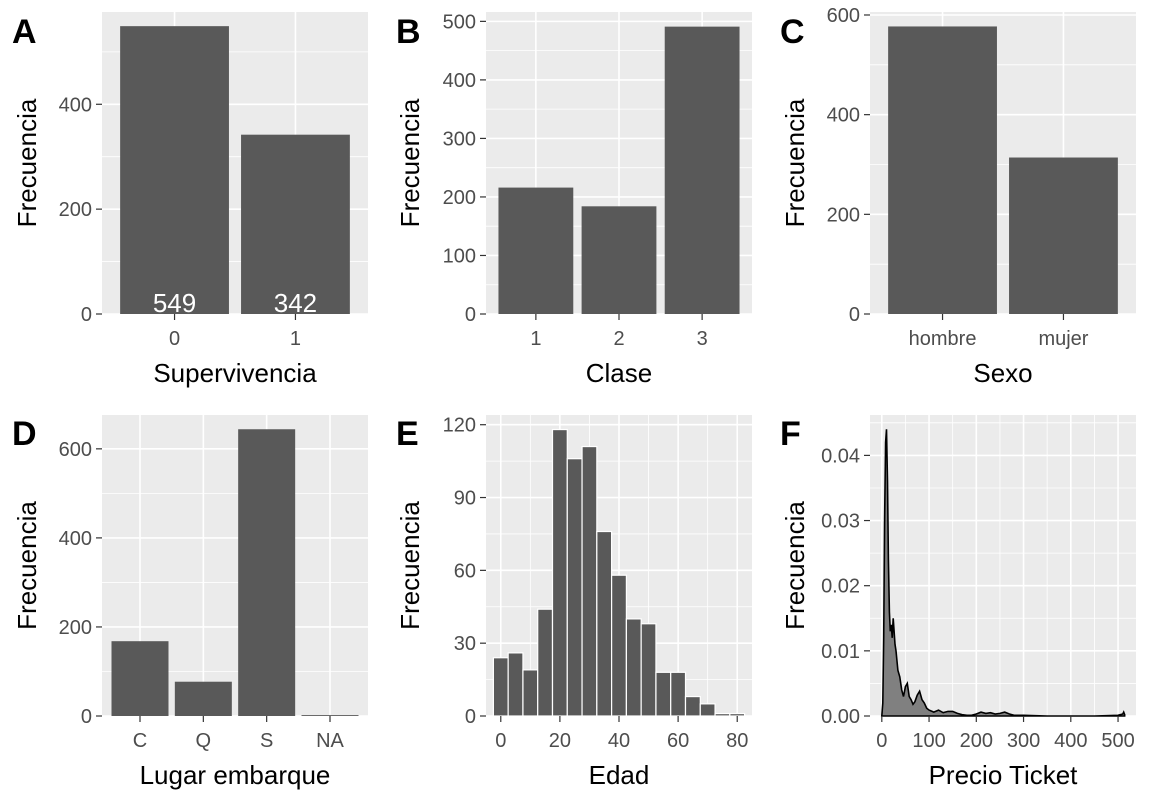 The image size is (1152, 806). I want to click on panel-e: 0 30 60 90 120 0 20 40 60 80 Edad Frecuencia E, so click(573, 602).